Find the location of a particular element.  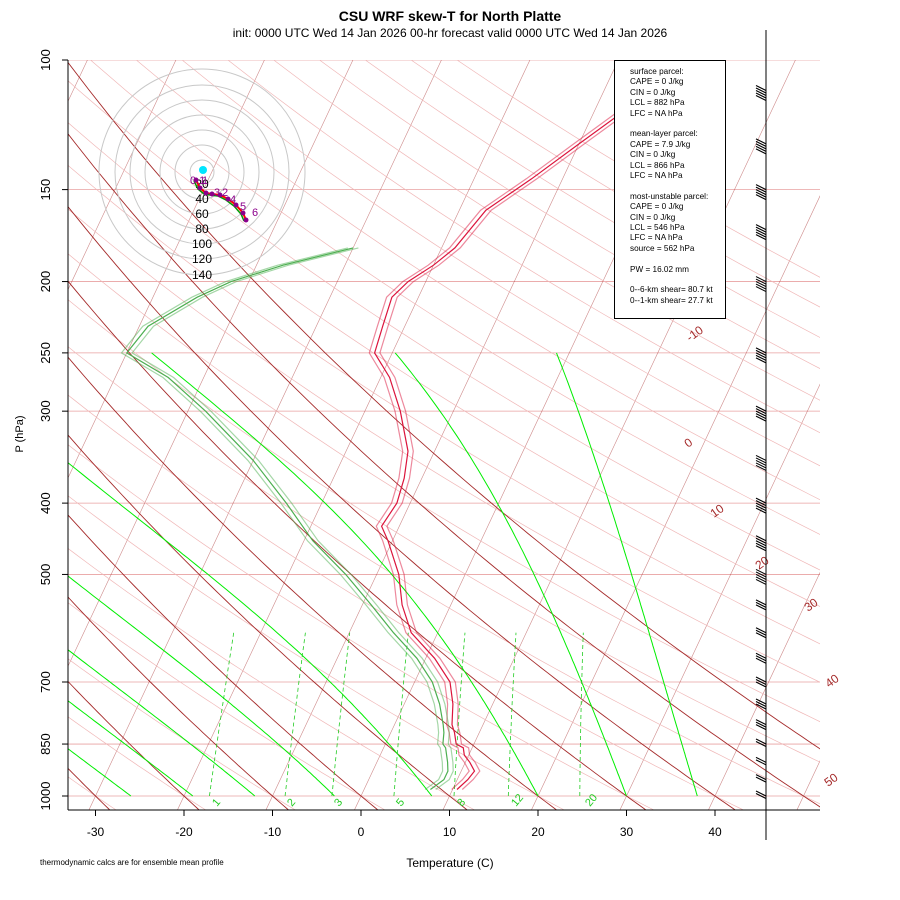

isotherm-label: -10 is located at coordinates (695, 334).